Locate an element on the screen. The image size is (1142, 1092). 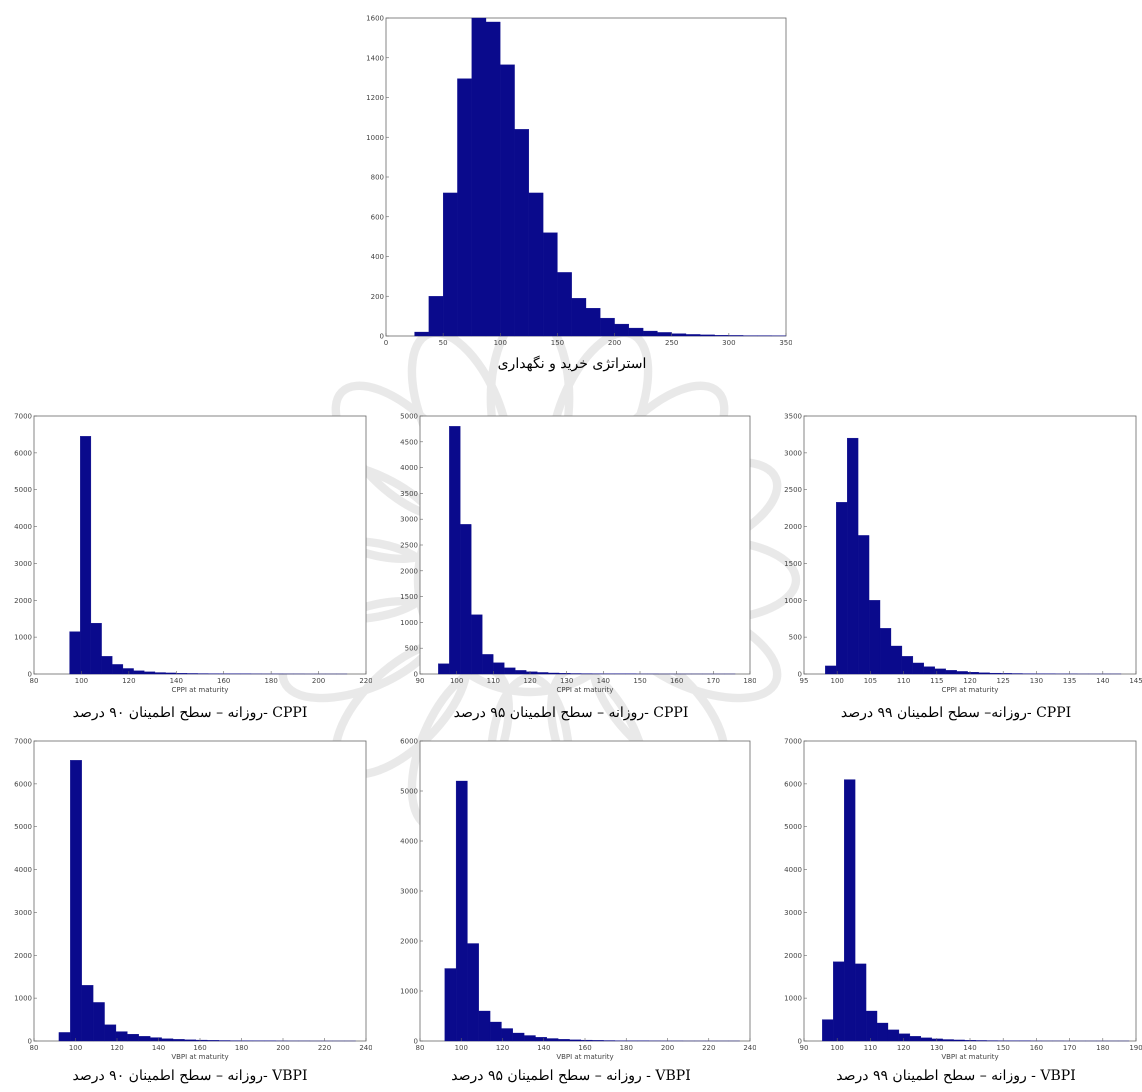
x-tick-label: 110 is located at coordinates (493, 681).